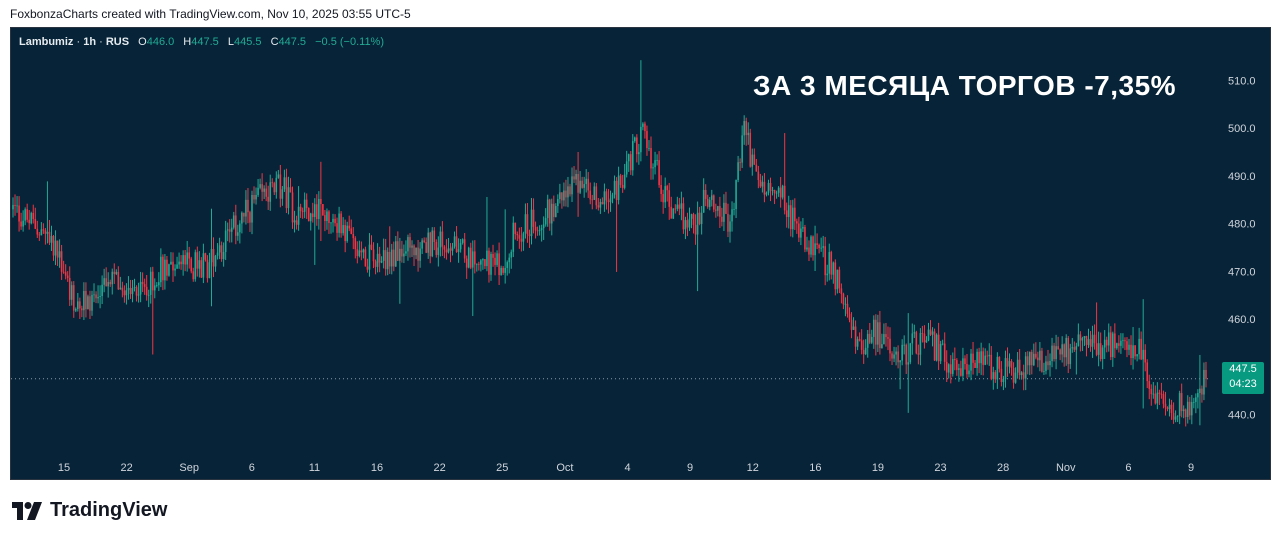  I want to click on y-tick-label: 440.0, so click(1242, 416).